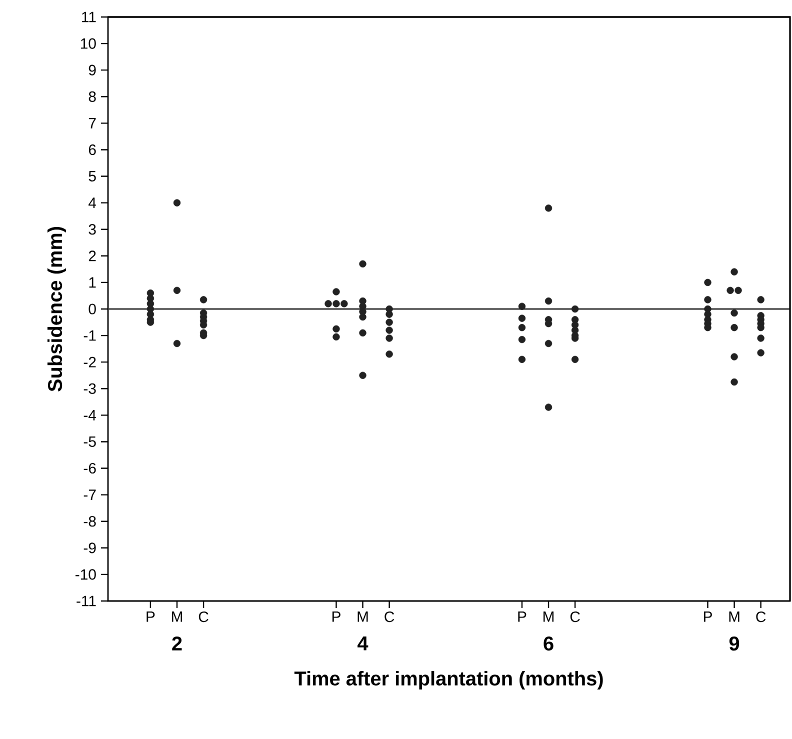 Image resolution: width=792 pixels, height=739 pixels. What do you see at coordinates (86, 574) in the screenshot?
I see `y-tick-label: -10` at bounding box center [86, 574].